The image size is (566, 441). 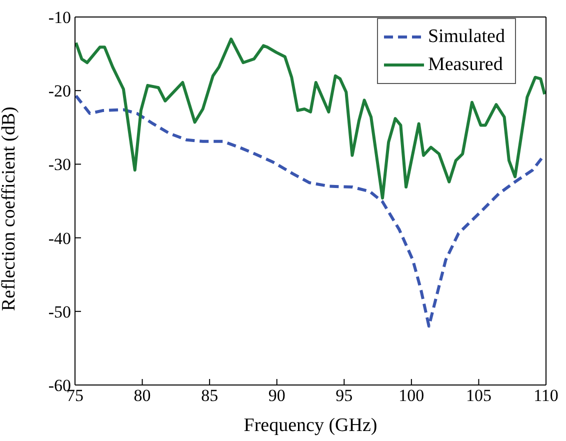 What do you see at coordinates (10, 208) in the screenshot?
I see `y-axis-title: Reflection coefficient (dB)` at bounding box center [10, 208].